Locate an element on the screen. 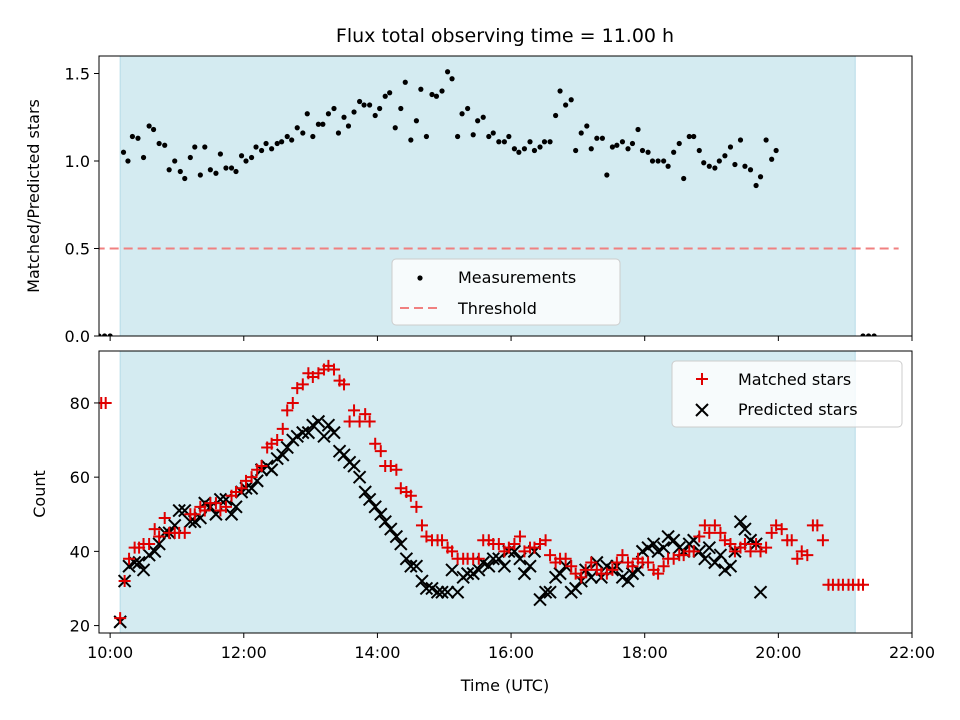 This screenshot has height=720, width=960. x-axis-label: Time (UTC) is located at coordinates (504, 685).